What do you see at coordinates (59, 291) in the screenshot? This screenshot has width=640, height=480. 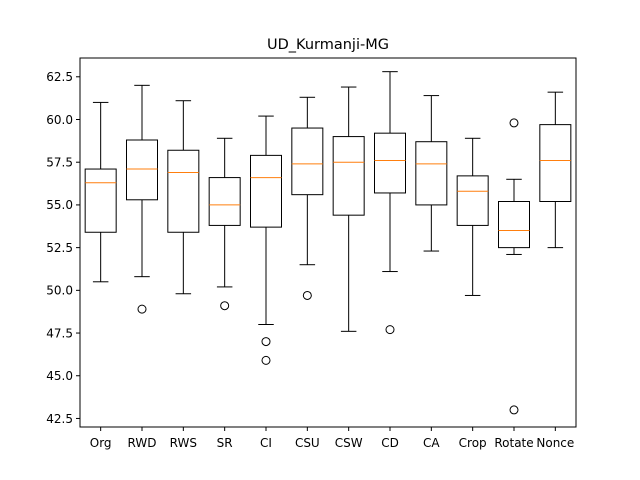 I see `y-tick-label: 50.0` at bounding box center [59, 291].